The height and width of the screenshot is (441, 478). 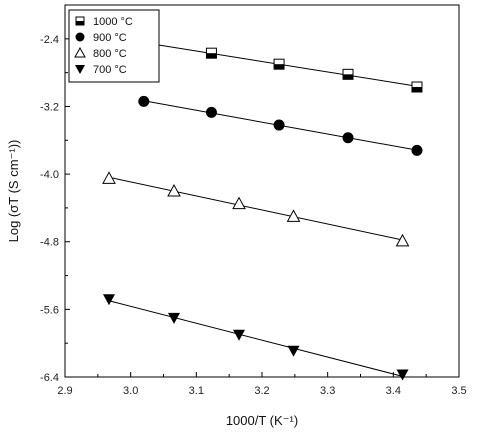 I want to click on x-axis-title: 1000/T (K⁻¹), so click(x=262, y=420).